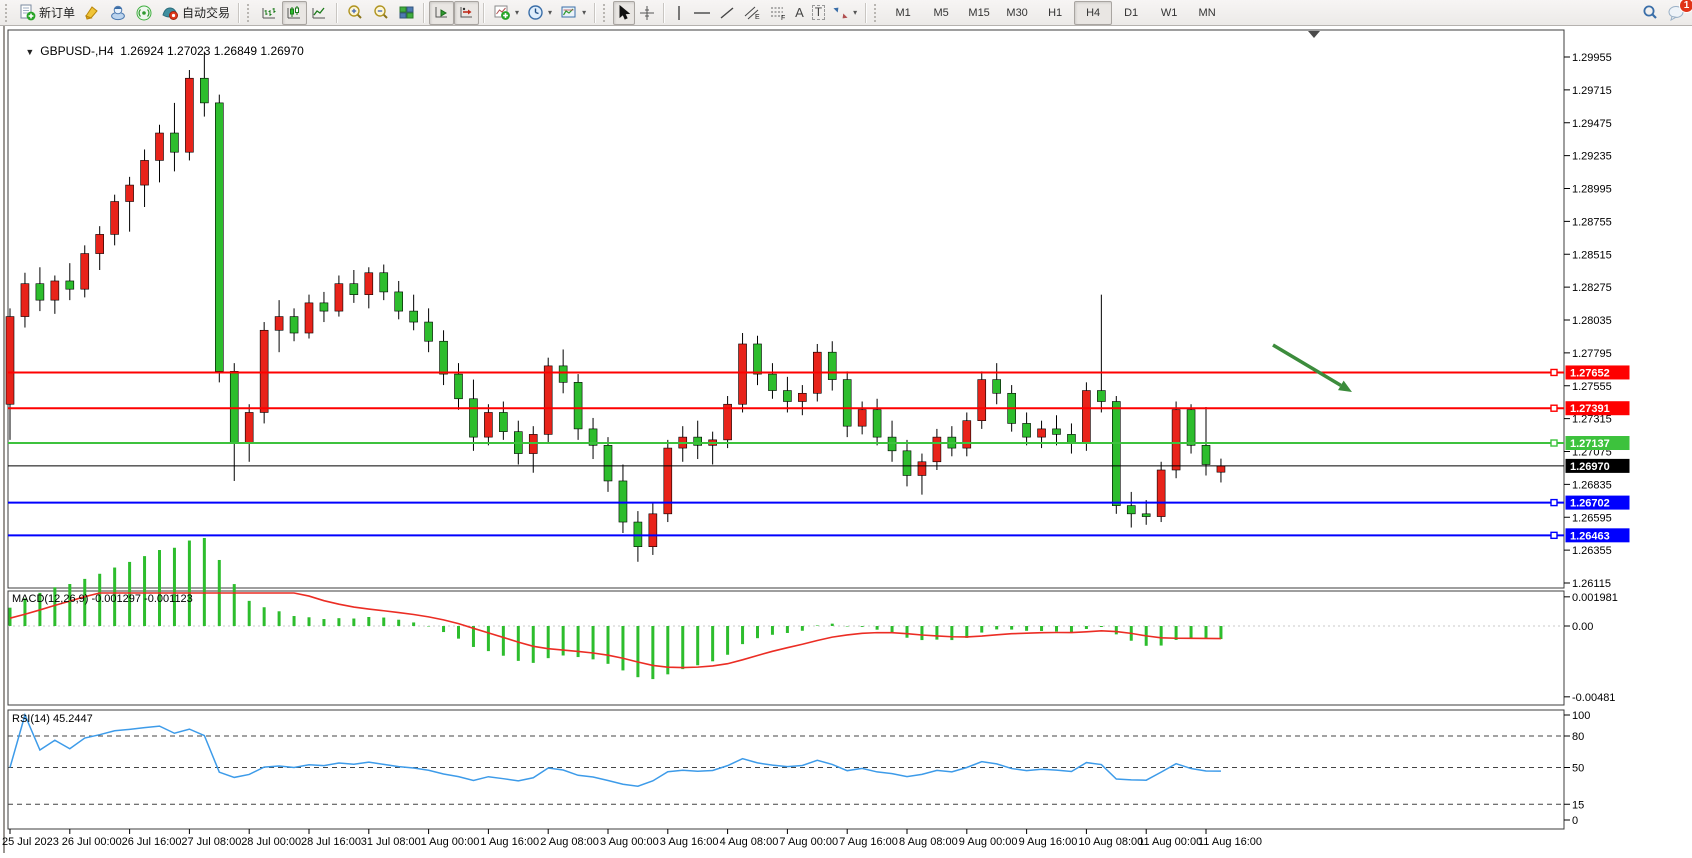 This screenshot has height=858, width=1692. What do you see at coordinates (1592, 190) in the screenshot?
I see `svg-text: 1.28995` at bounding box center [1592, 190].